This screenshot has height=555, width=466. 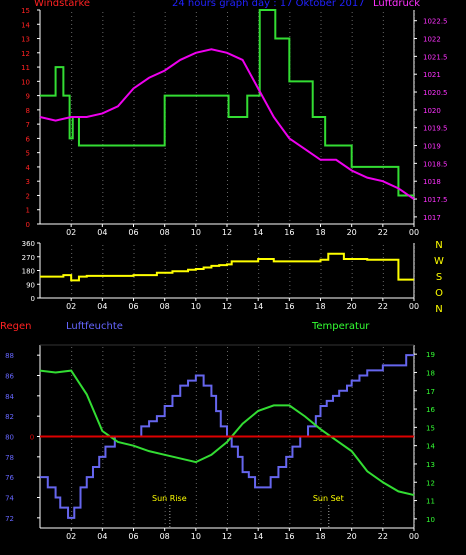 What do you see at coordinates (414, 536) in the screenshot?
I see `humidity-panel-x-tick-label: 00` at bounding box center [414, 536].